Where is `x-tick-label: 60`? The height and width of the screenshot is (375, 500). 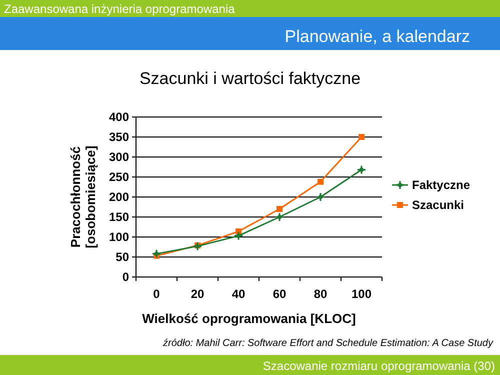 x-tick-label: 60 is located at coordinates (279, 294).